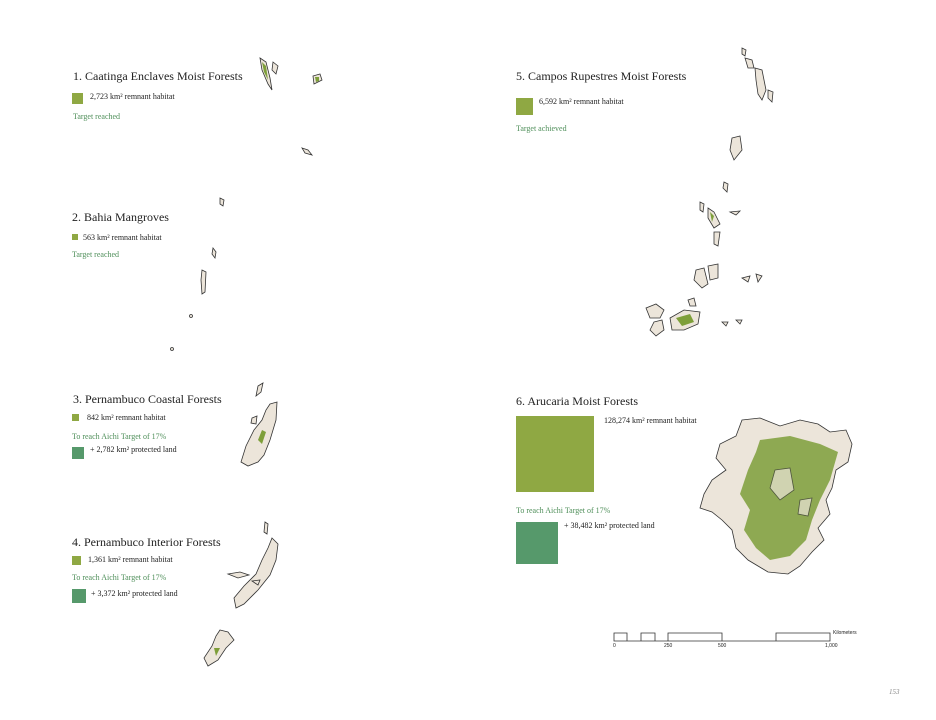  Describe the element at coordinates (609, 525) in the screenshot. I see `protected-label: + 38,482 km² protected land` at that location.